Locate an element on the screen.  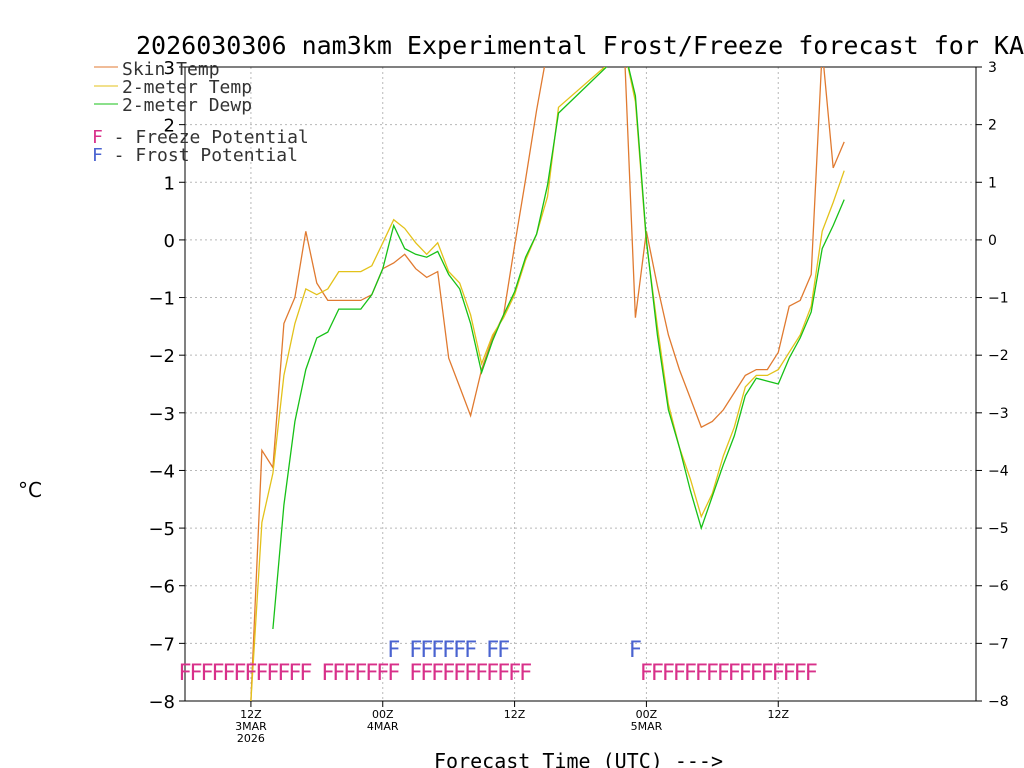
y-tick-label-right: 3 is located at coordinates (992, 68).